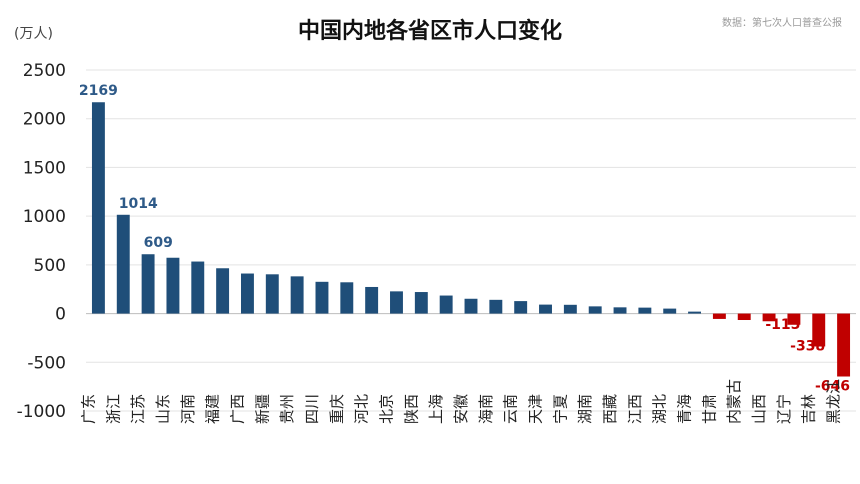 This screenshot has height=484, width=860. I want to click on y-axis-ticks: 2500 2000 1500 1000 500 0 -500 -1000, so click(41, 241).